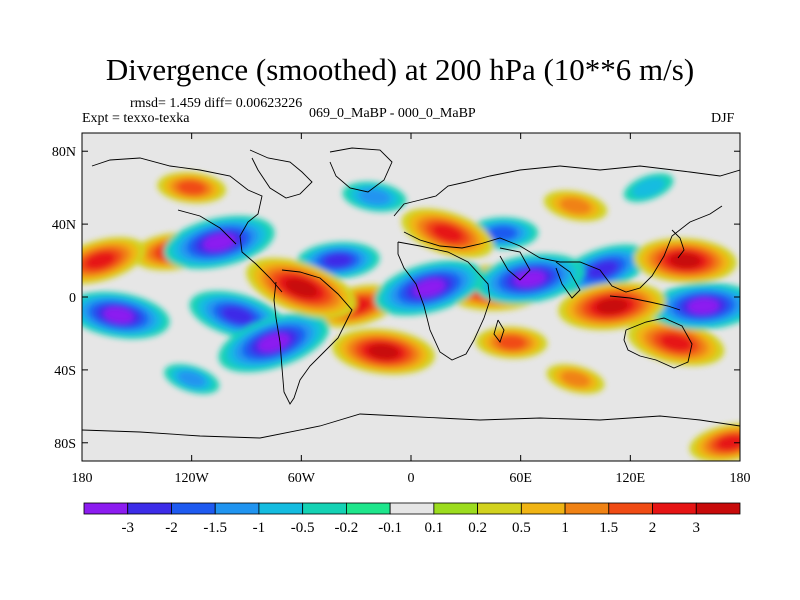 The image size is (800, 600). I want to click on colorbar-label: -1.5, so click(215, 528).